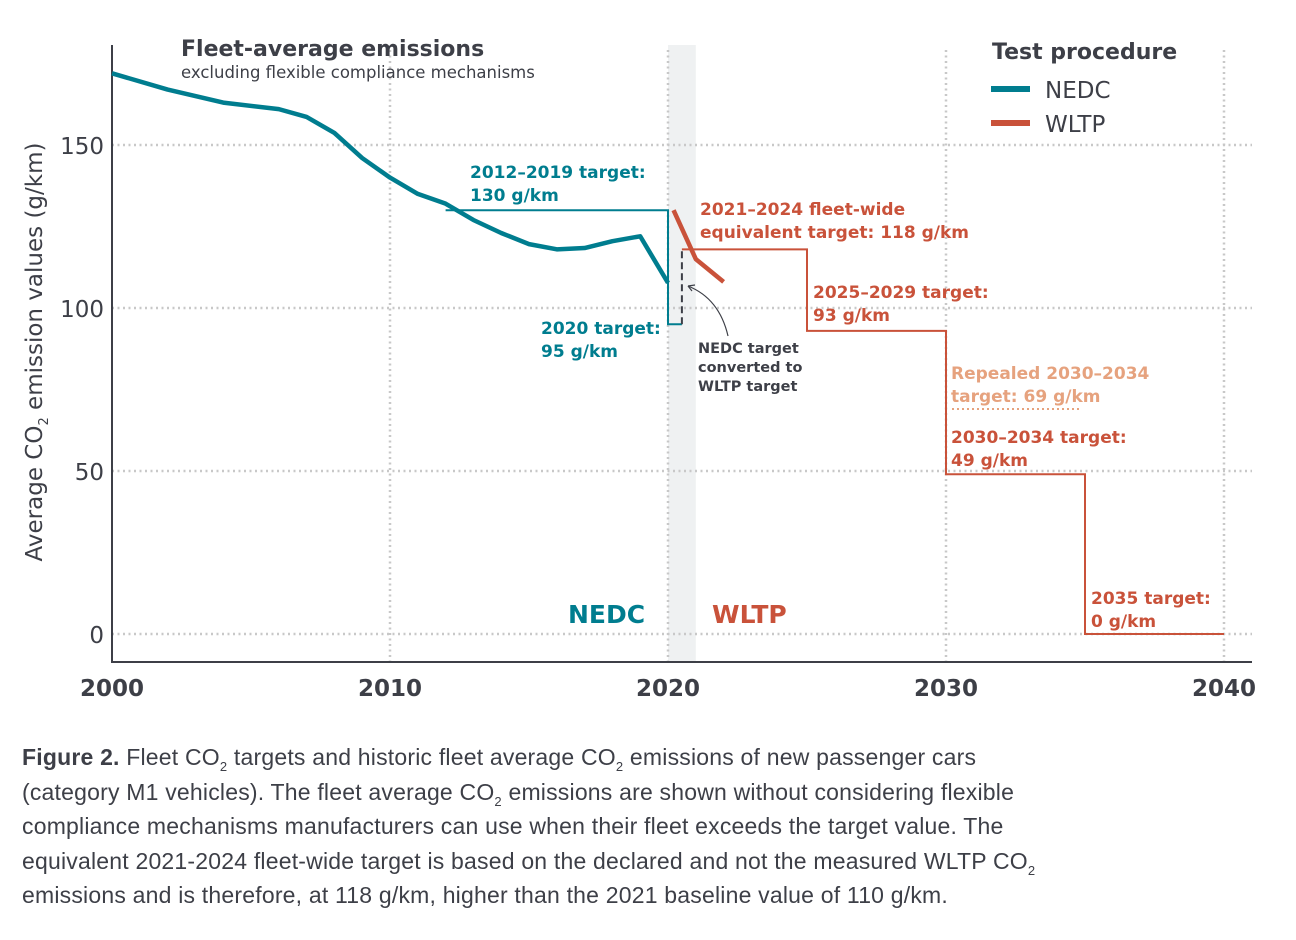 The image size is (1296, 940). I want to click on x-tick-label: 2020, so click(668, 689).